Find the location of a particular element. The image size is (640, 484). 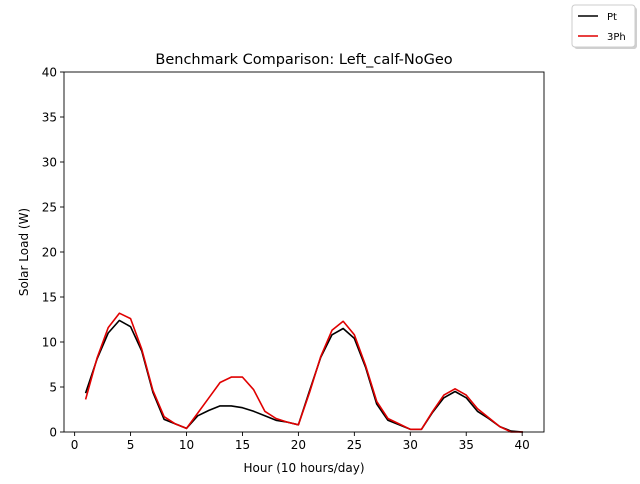

legend-label: 3Ph is located at coordinates (616, 37).